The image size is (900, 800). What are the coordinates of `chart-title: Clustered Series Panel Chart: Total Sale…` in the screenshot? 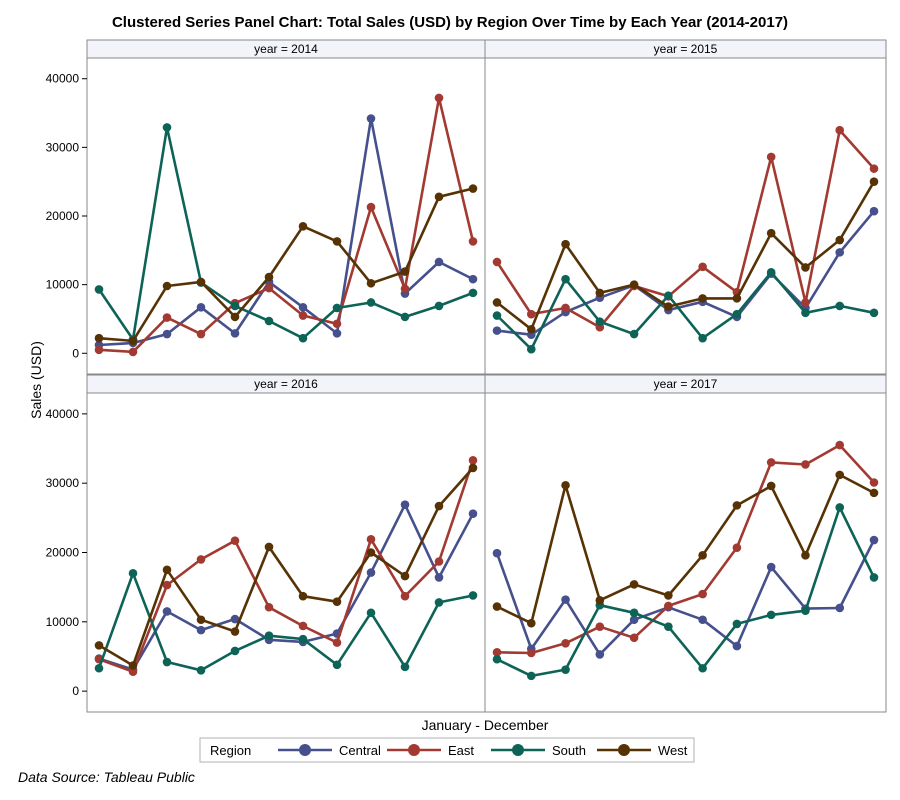 It's located at (450, 22).